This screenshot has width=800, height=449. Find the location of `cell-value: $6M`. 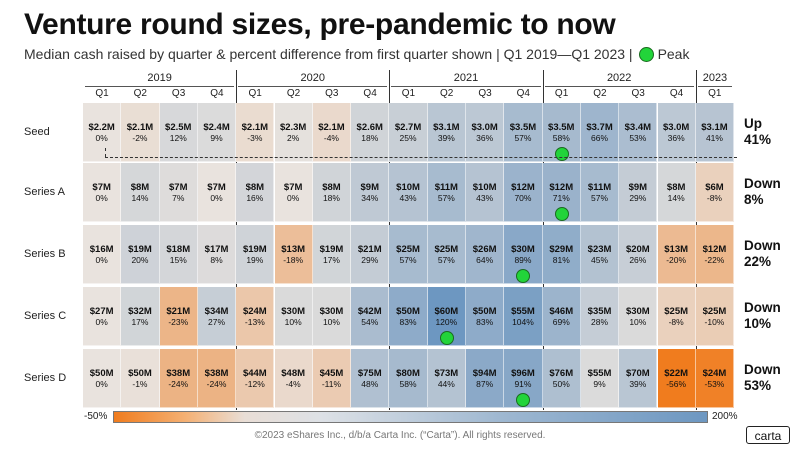

cell-value: $6M is located at coordinates (714, 187).